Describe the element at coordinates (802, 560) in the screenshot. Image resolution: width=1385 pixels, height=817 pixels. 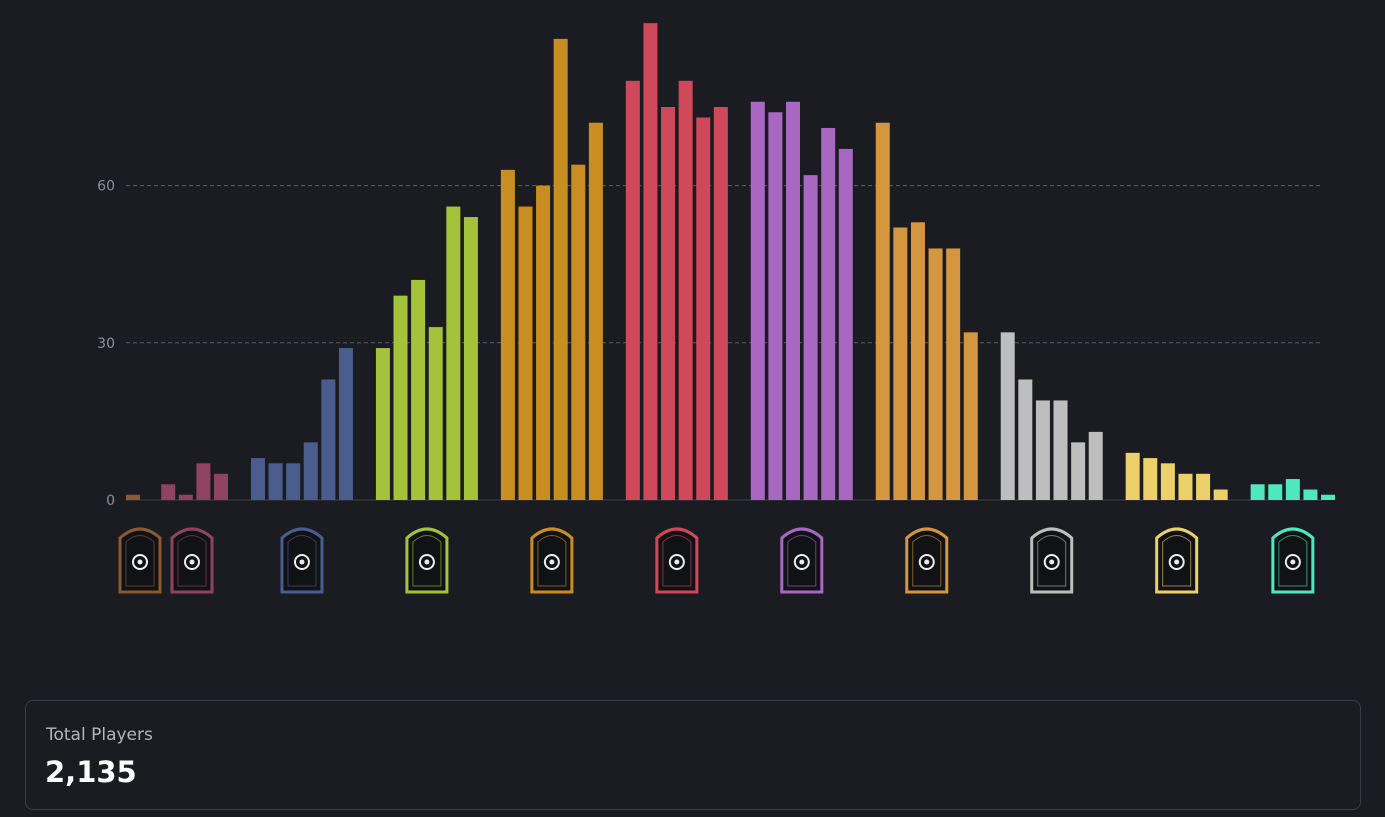
I see `crown-icon` at that location.